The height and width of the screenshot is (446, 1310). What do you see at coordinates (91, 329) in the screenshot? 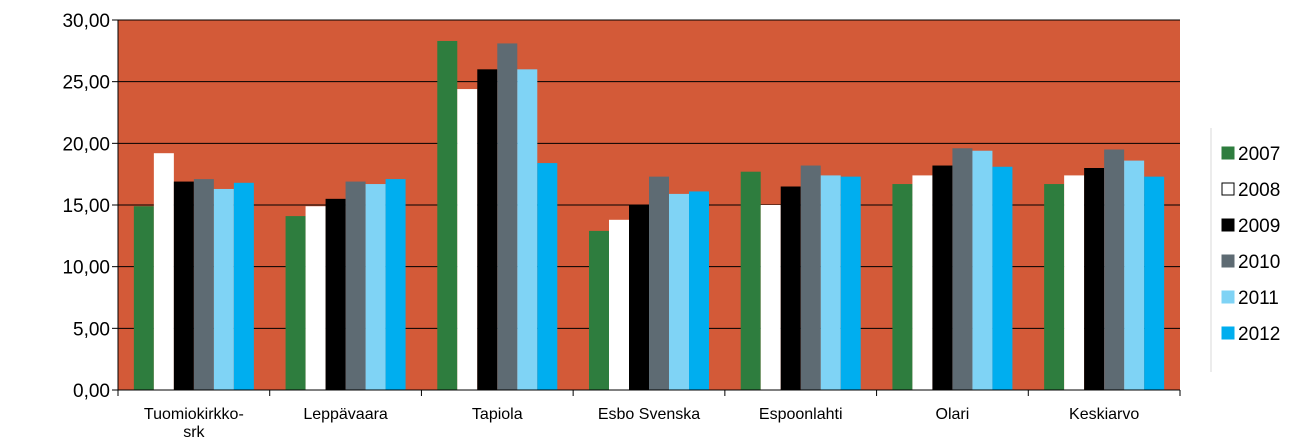
I see `y-tick-label: 5,00` at bounding box center [91, 329].